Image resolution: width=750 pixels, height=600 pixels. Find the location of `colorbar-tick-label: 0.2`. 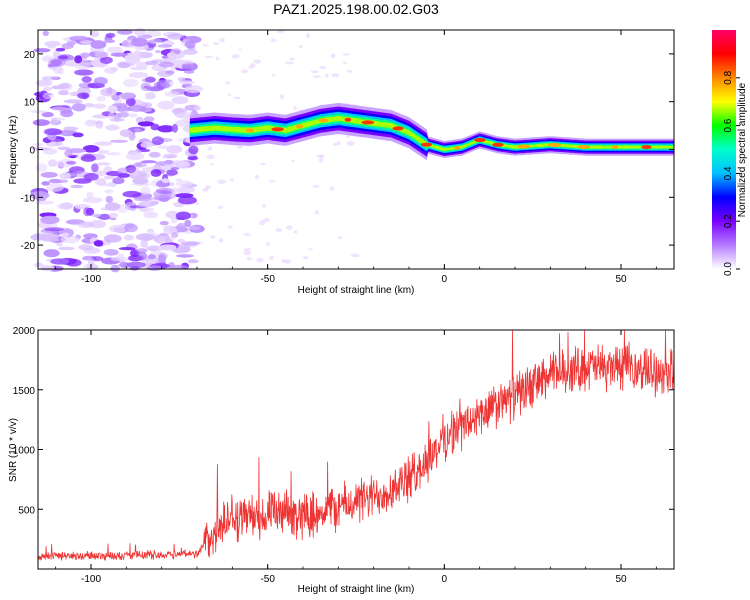

colorbar-tick-label: 0.2 is located at coordinates (728, 221).